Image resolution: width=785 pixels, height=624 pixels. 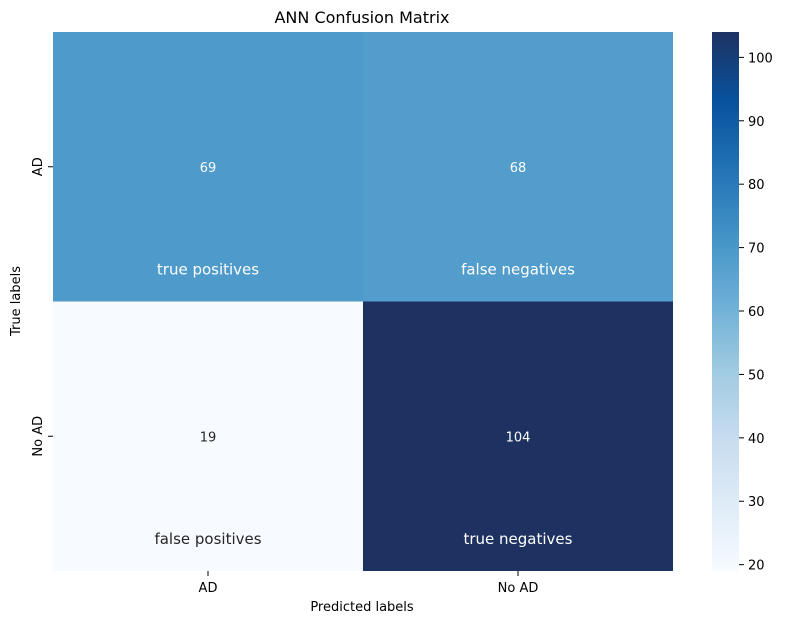 I want to click on x-tick-label: No AD, so click(x=518, y=588).